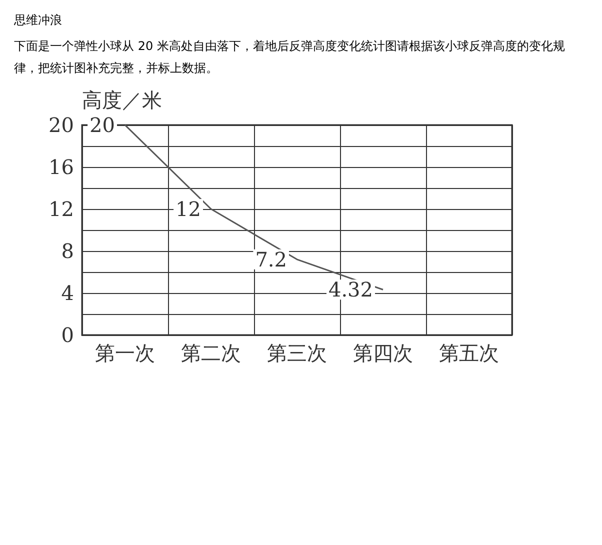 This screenshot has height=545, width=602. Describe the element at coordinates (102, 125) in the screenshot. I see `data-label: 20` at that location.